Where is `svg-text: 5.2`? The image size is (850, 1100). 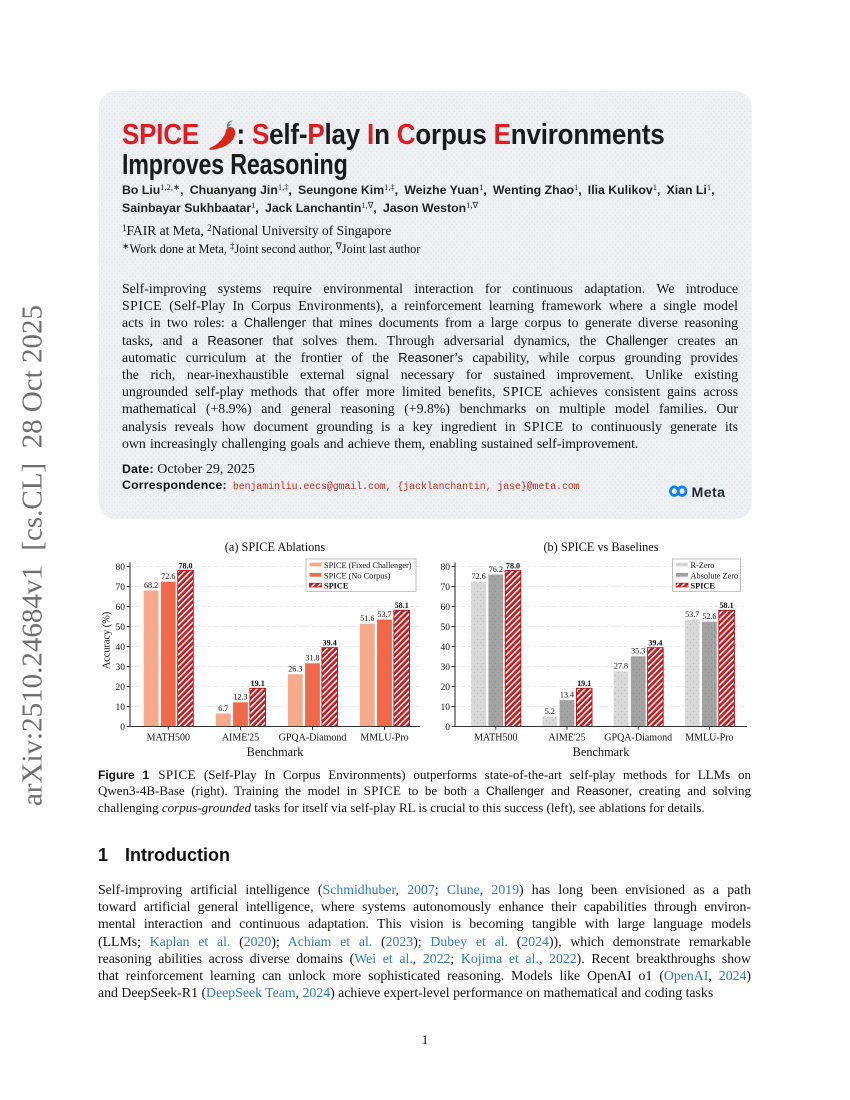 svg-text: 5.2 is located at coordinates (550, 711).